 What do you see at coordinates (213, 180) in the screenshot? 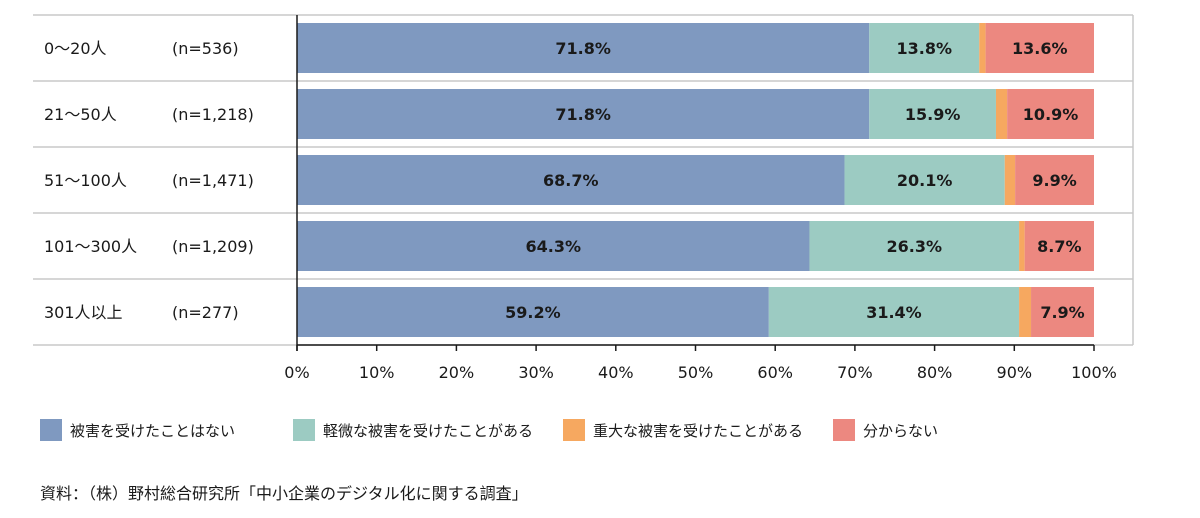
I see `sample-size-label: (n=1,471)` at bounding box center [213, 180].